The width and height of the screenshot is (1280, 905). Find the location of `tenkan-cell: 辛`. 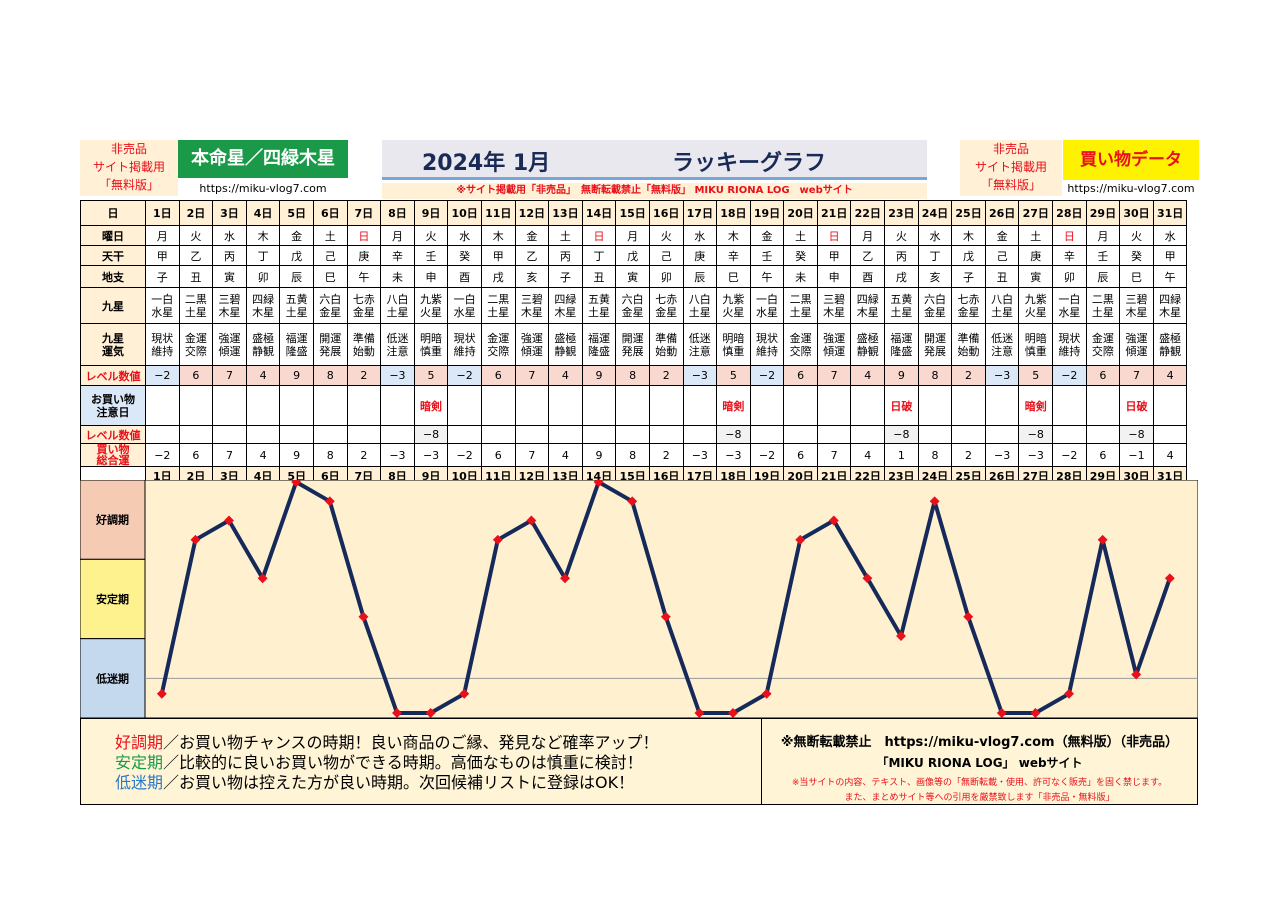

tenkan-cell: 辛 is located at coordinates (733, 255).